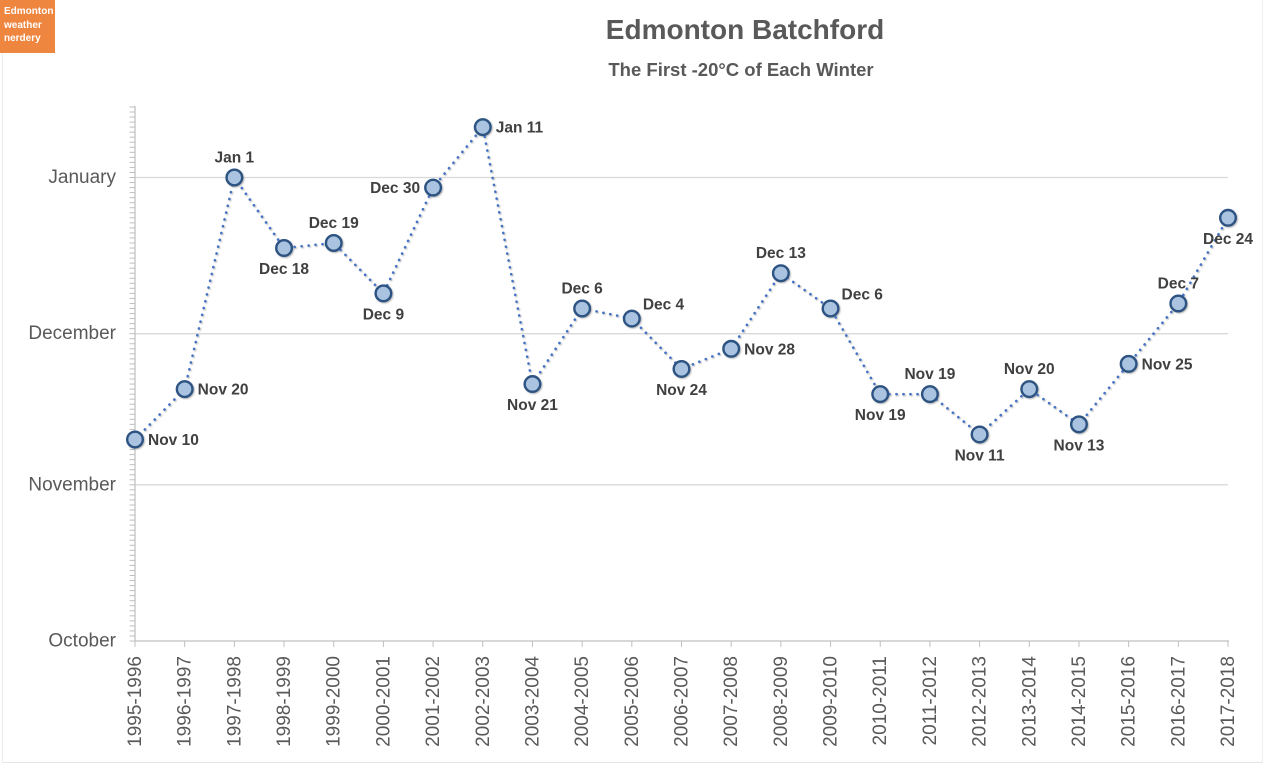  Describe the element at coordinates (1079, 701) in the screenshot. I see `x-axis-label: 2014-2015` at that location.